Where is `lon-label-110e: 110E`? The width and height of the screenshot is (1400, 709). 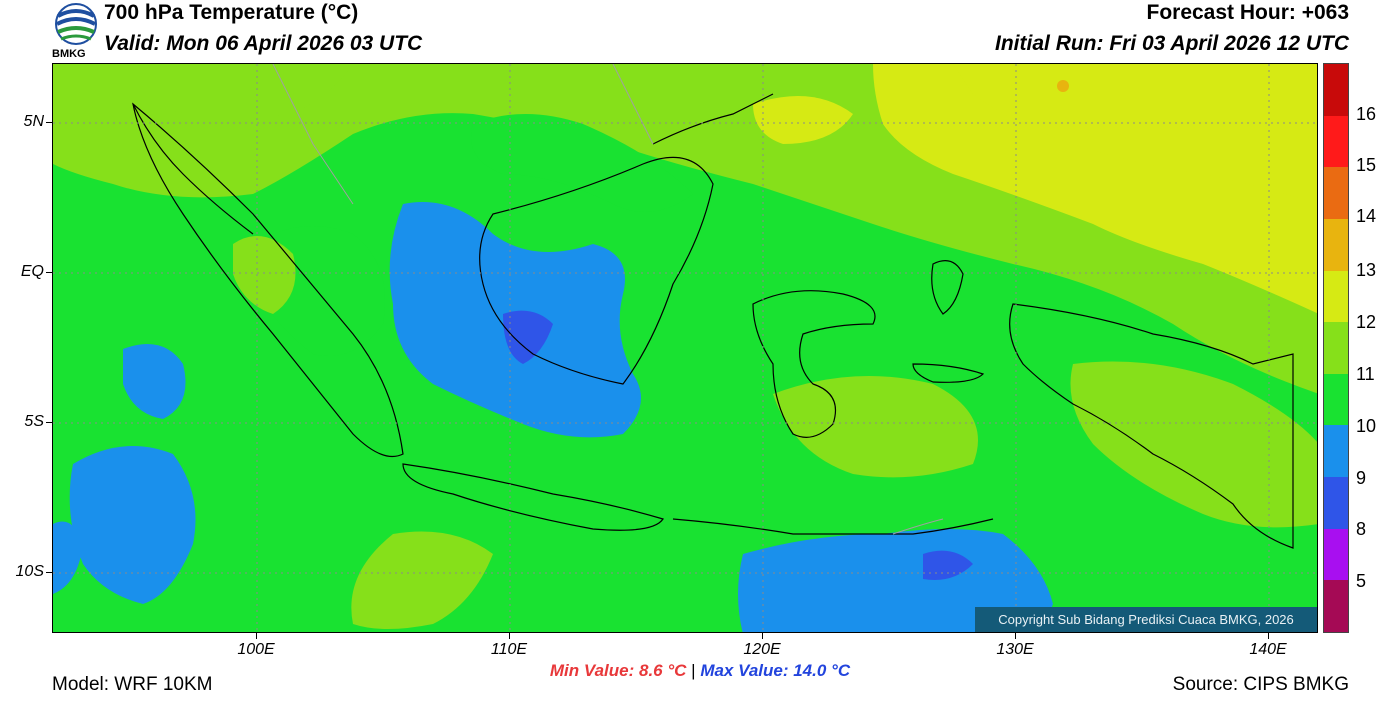
lon-label-110e: 110E is located at coordinates (509, 649).